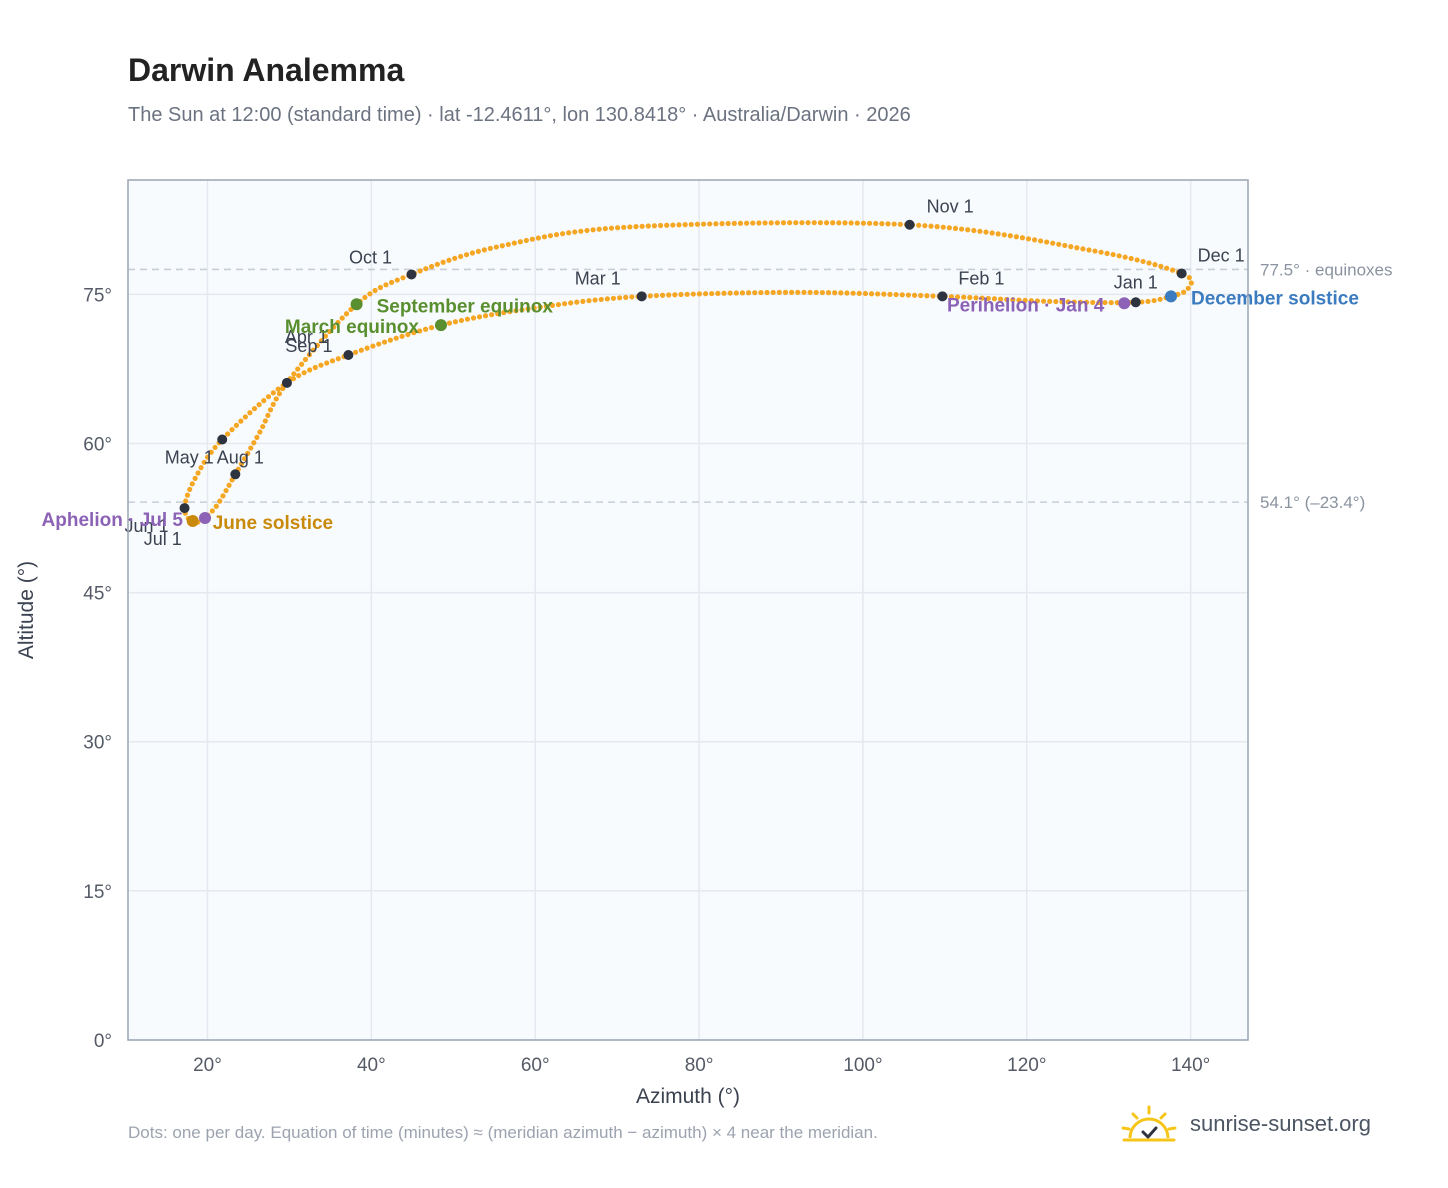 The height and width of the screenshot is (1188, 1448). Describe the element at coordinates (189, 457) in the screenshot. I see `month-marker-label: May 1` at that location.